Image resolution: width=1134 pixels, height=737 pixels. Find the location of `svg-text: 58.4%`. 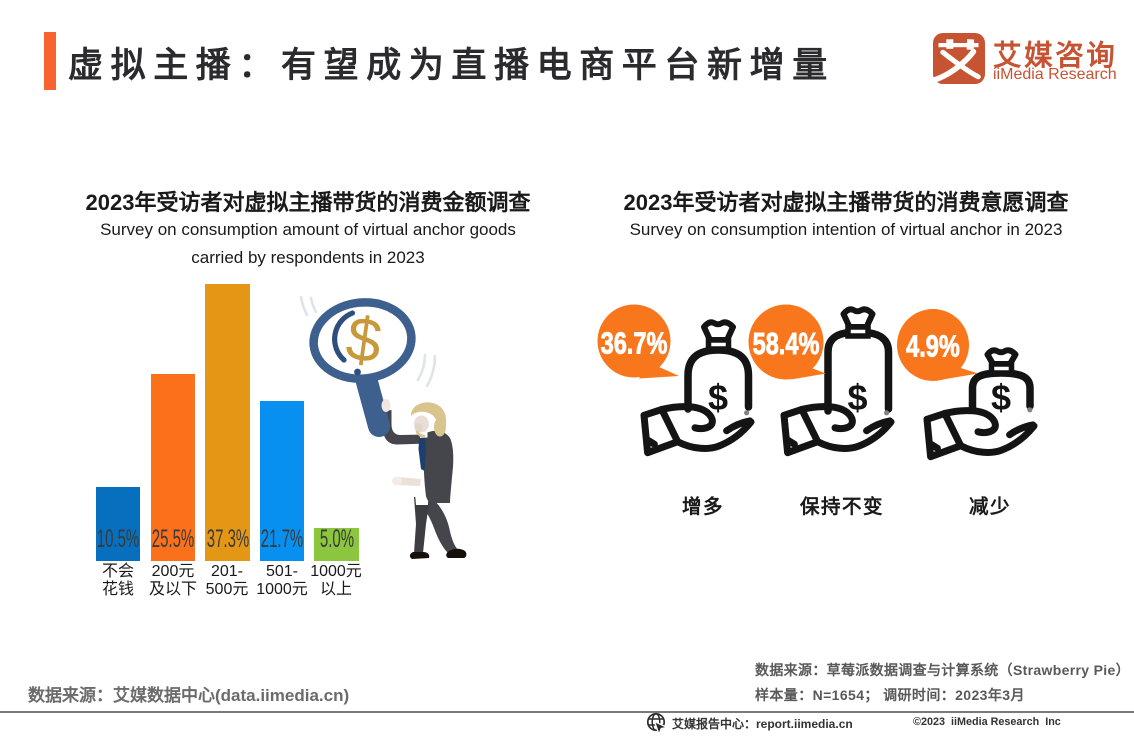

svg-text: 58.4% is located at coordinates (786, 343).